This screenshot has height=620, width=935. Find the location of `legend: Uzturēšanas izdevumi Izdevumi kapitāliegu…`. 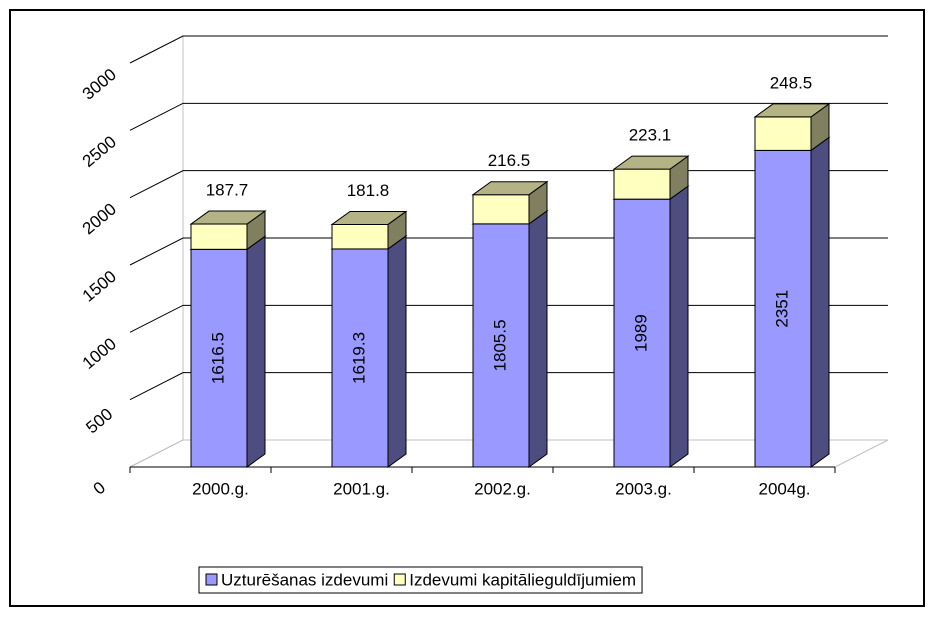

legend: Uzturēšanas izdevumi Izdevumi kapitāliegu… is located at coordinates (420, 580).